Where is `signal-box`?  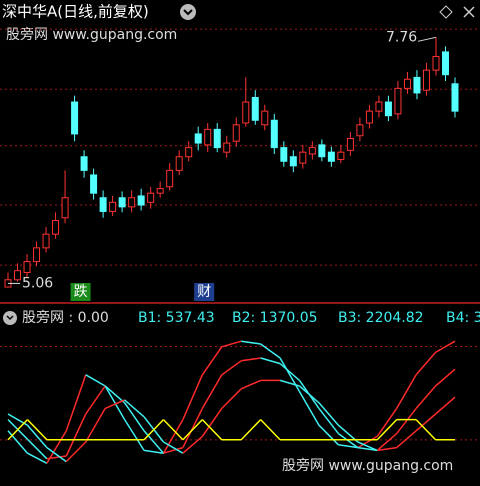
signal-box is located at coordinates (80, 292).